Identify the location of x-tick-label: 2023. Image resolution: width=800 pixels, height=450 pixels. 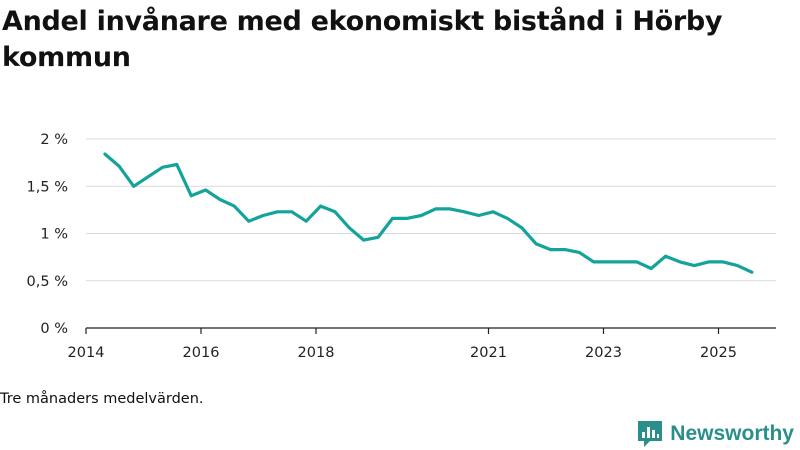
(603, 353).